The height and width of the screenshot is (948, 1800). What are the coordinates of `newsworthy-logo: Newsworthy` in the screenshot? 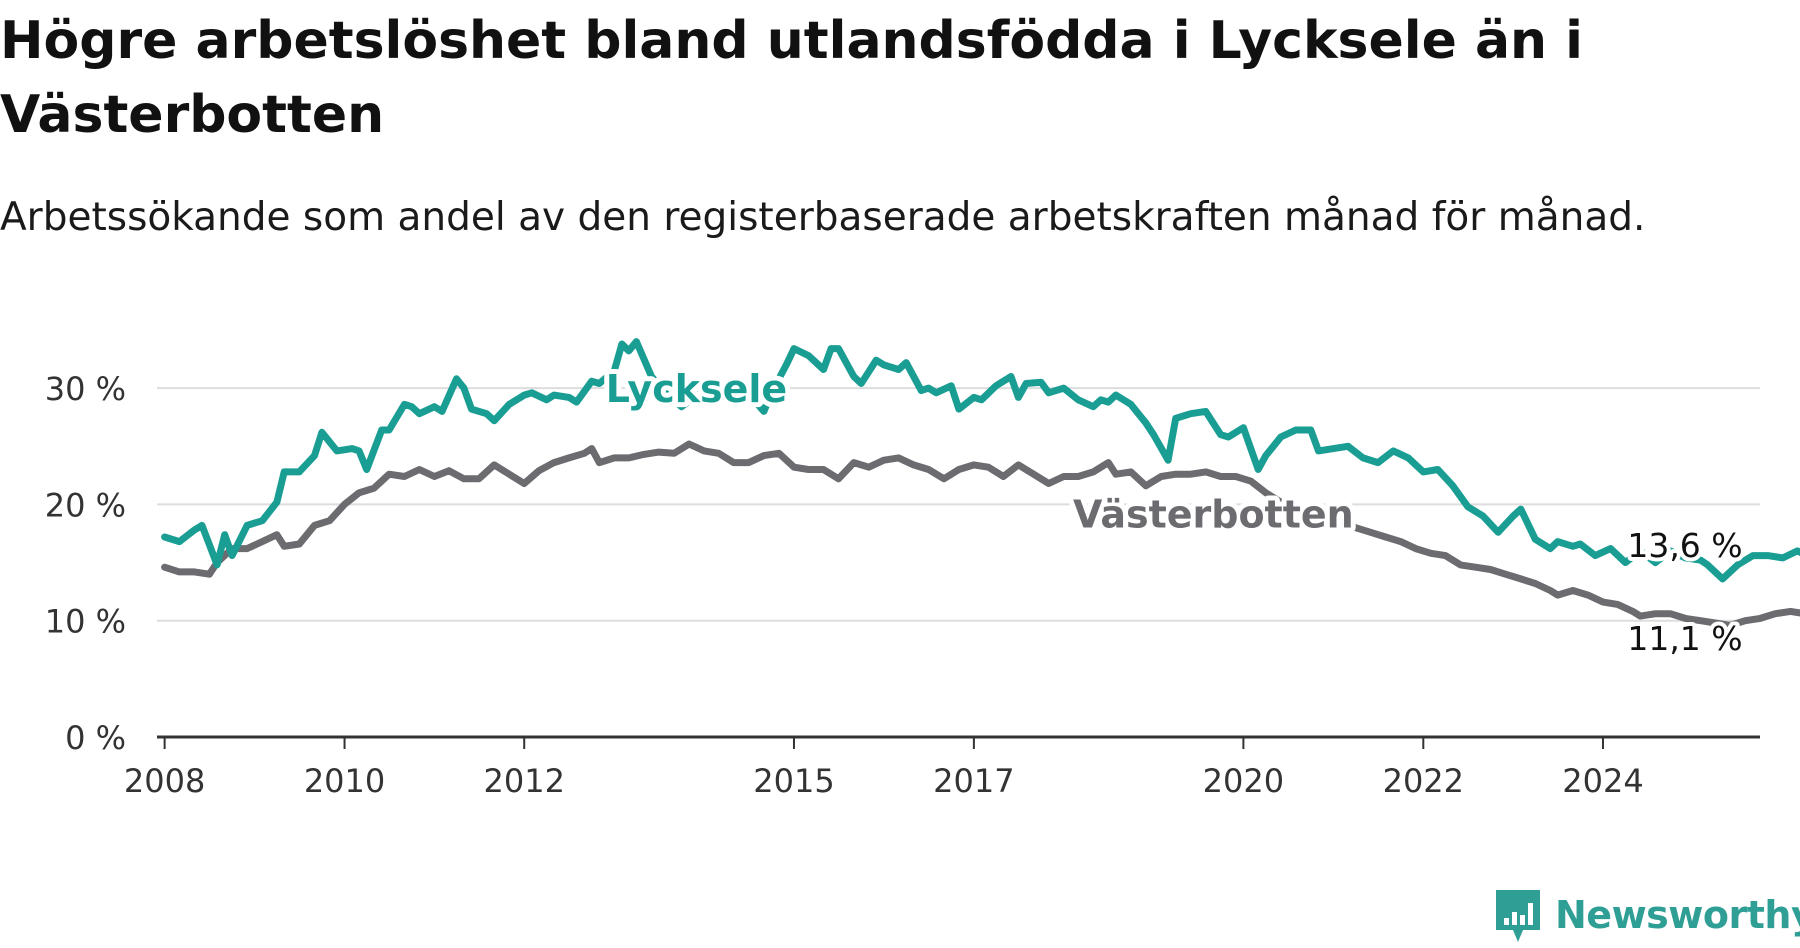 It's located at (1646, 916).